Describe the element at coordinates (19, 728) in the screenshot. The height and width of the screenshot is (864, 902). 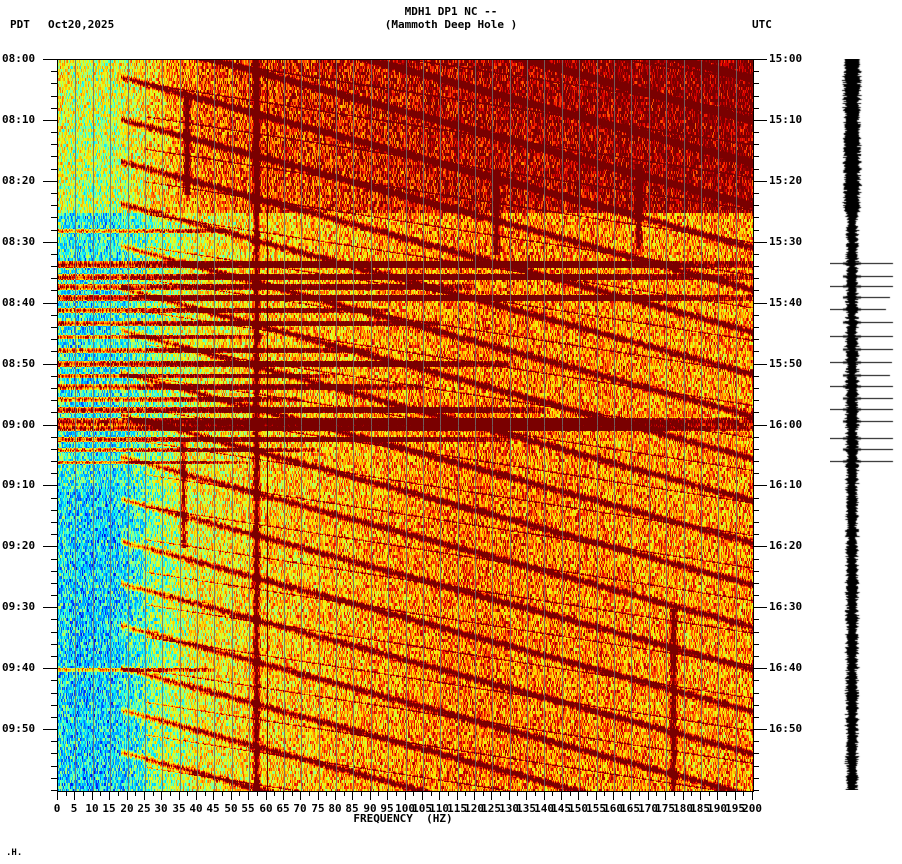
I see `time-label-pdt: 09:50` at that location.